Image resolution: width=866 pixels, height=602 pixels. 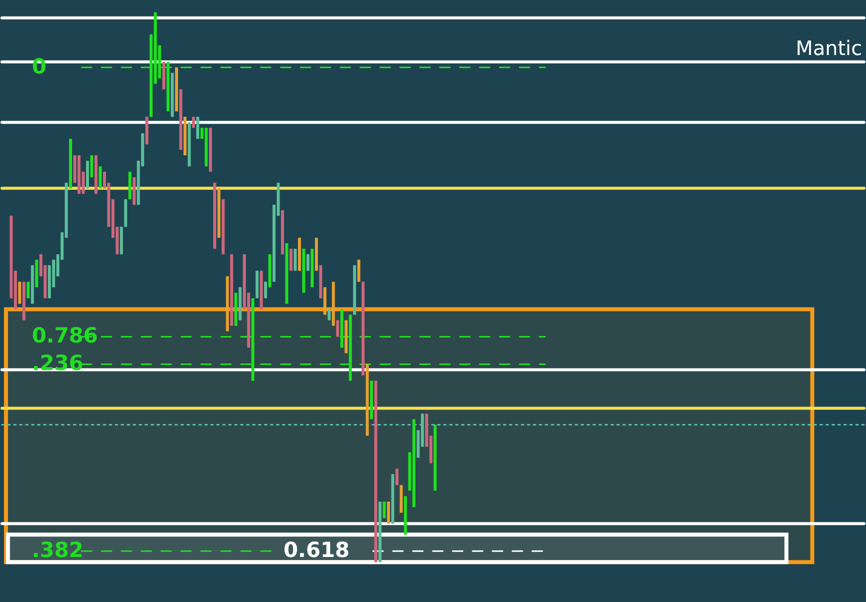 I want to click on annotation: 0.618, so click(x=316, y=550).